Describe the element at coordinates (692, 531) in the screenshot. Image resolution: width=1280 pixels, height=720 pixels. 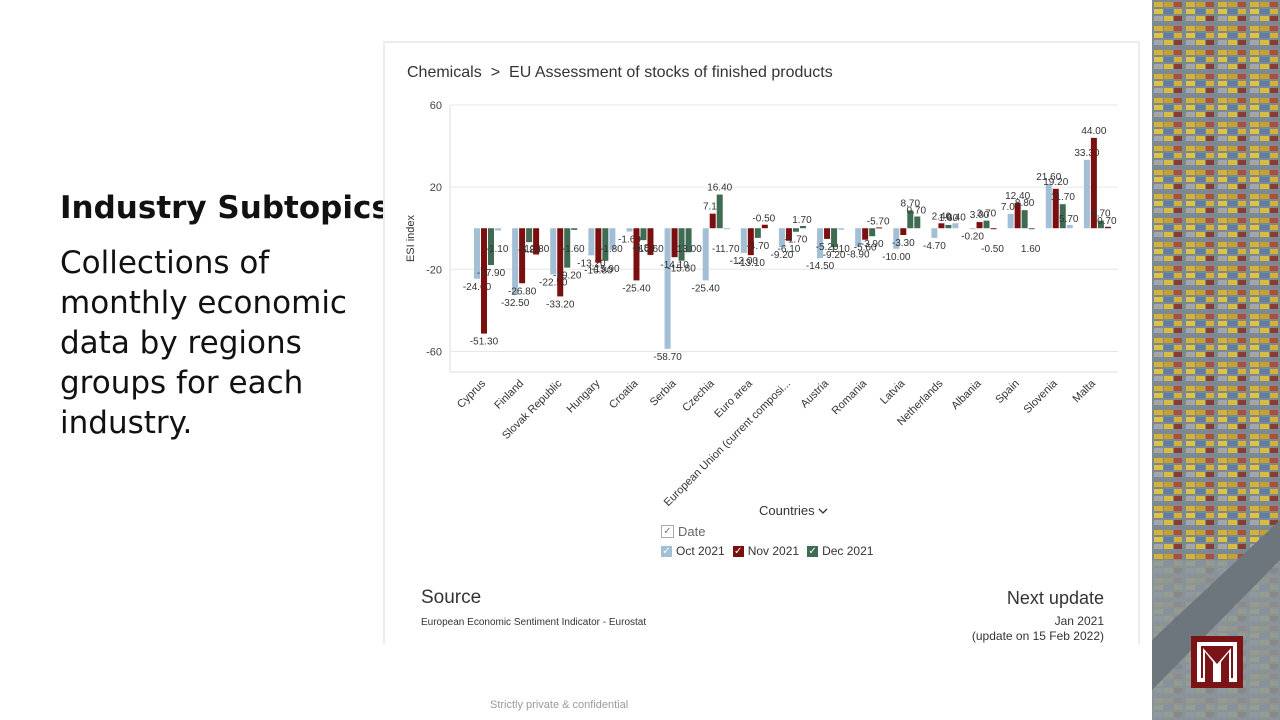
I see `legend-title-label: Date` at that location.